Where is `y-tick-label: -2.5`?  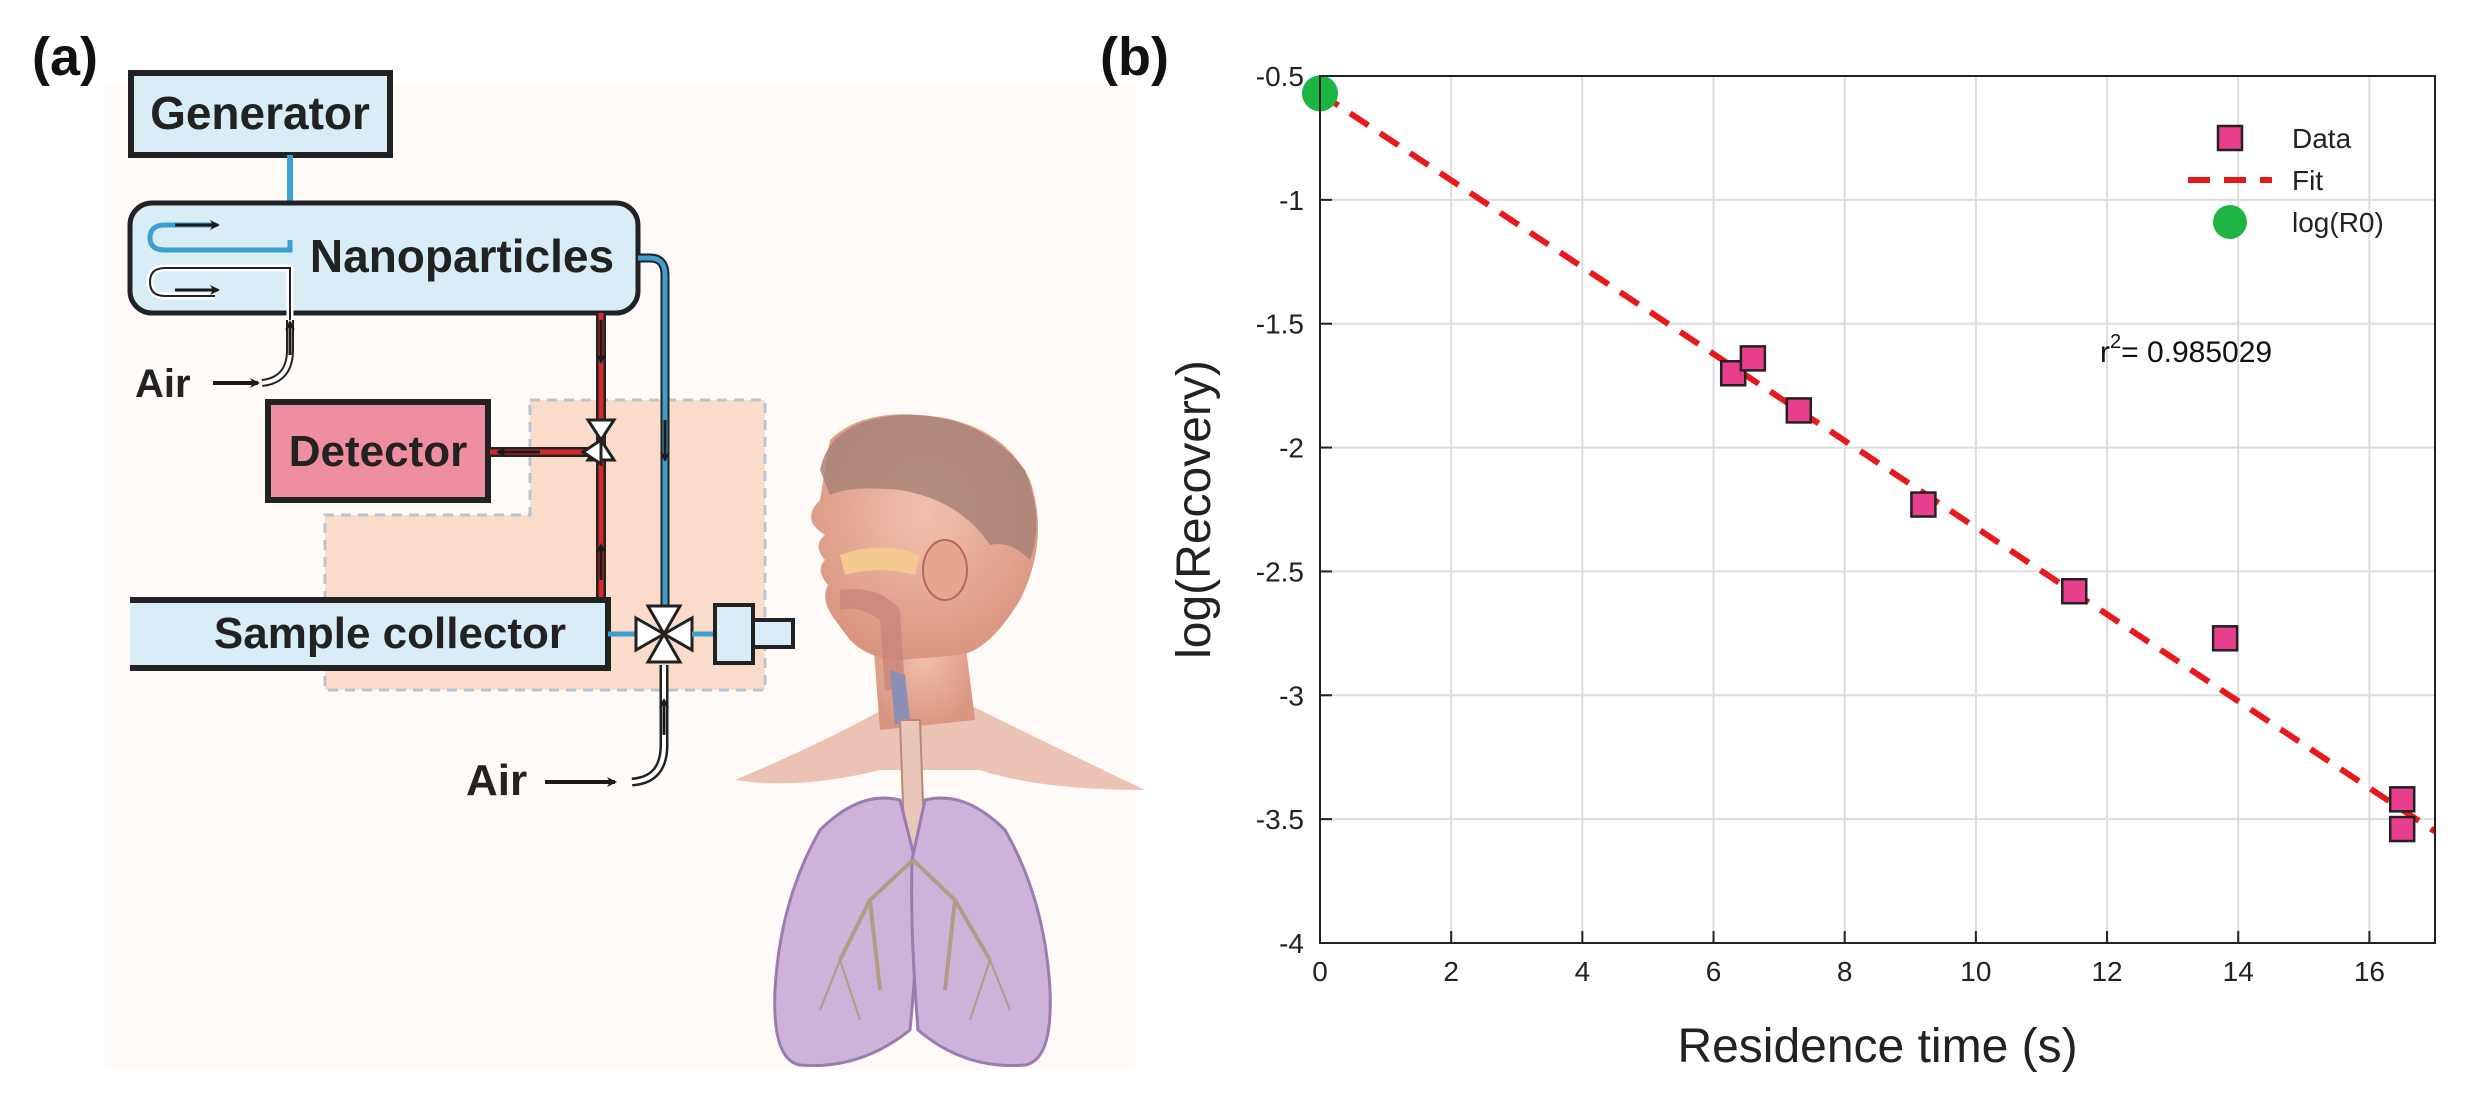 y-tick-label: -2.5 is located at coordinates (1280, 571).